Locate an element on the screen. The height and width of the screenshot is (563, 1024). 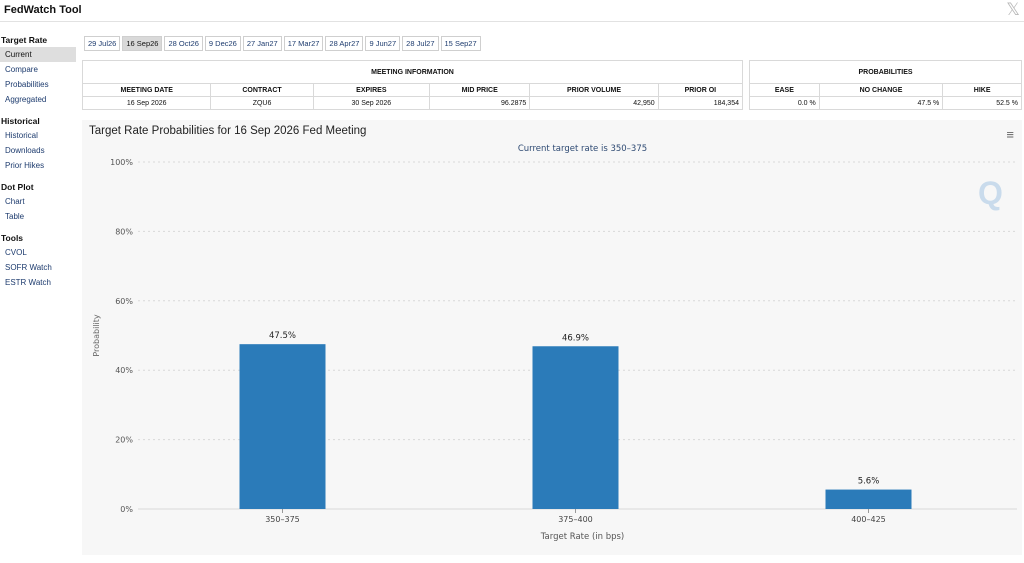
column-header: MID PRICE is located at coordinates (480, 90).